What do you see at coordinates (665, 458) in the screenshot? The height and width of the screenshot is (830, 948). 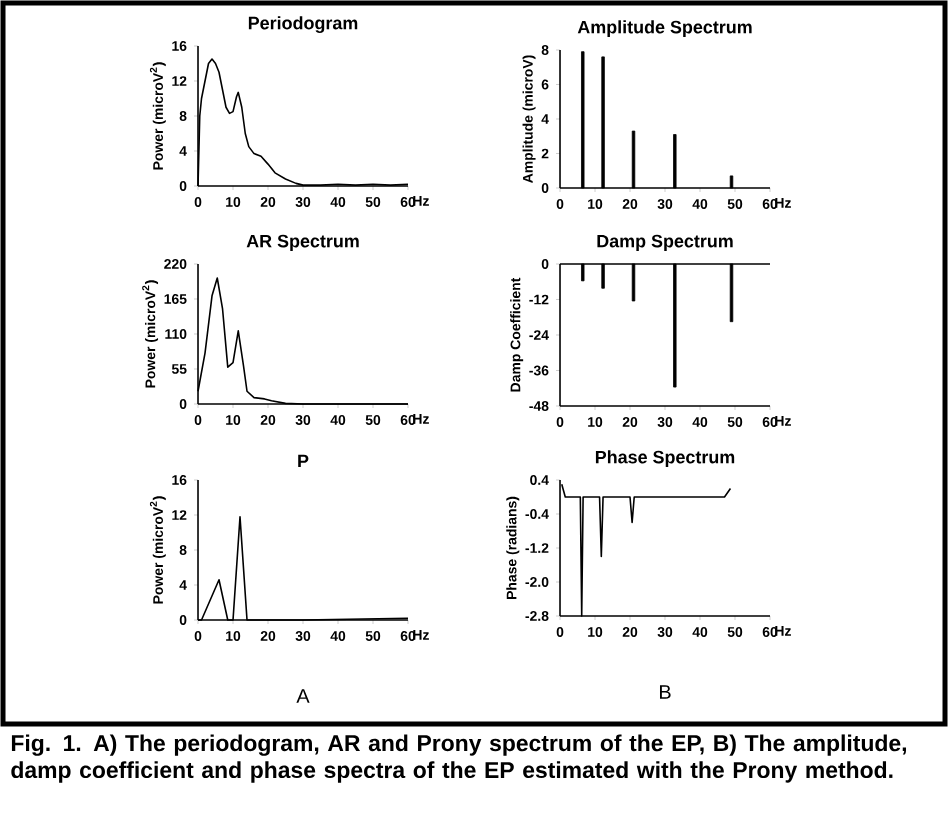 I see `chart-title: Phase Spectrum` at bounding box center [665, 458].